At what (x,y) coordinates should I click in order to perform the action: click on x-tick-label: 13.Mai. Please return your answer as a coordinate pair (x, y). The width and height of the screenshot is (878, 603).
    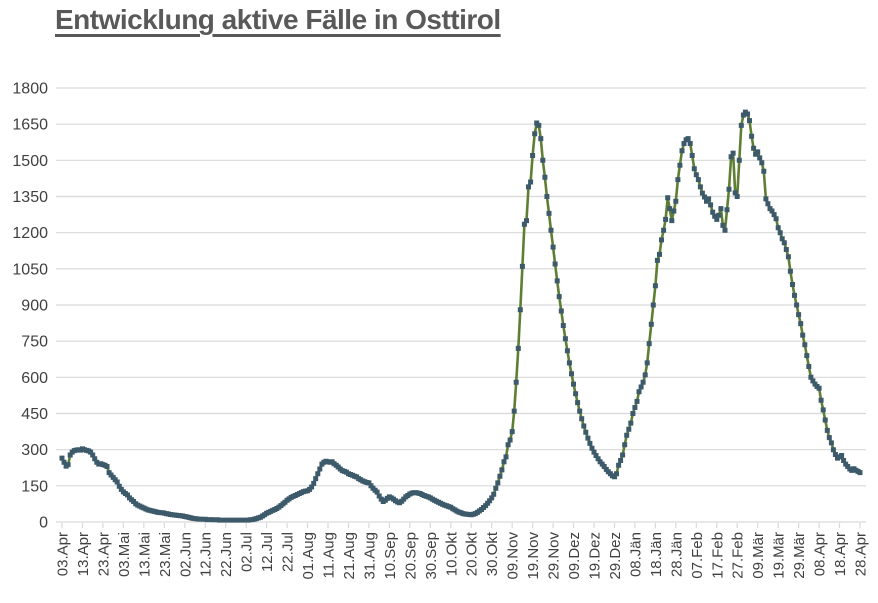
    Looking at the image, I should click on (144, 554).